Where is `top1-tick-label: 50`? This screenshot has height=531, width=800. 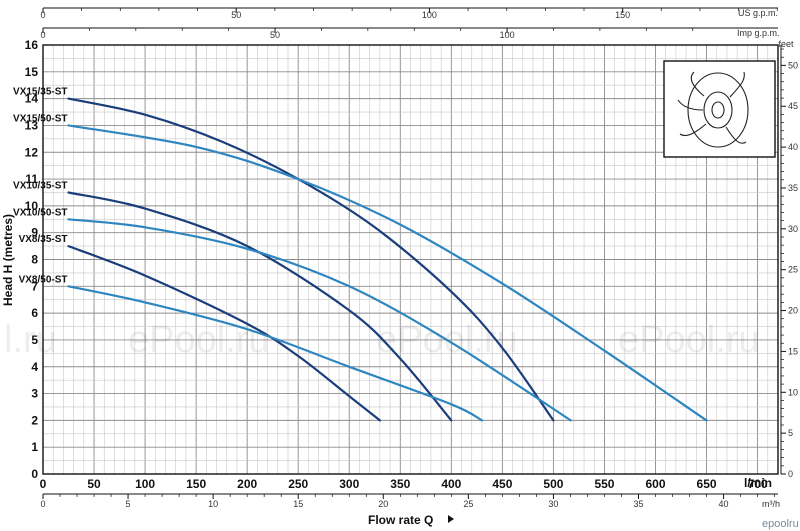
top1-tick-label: 50 is located at coordinates (236, 15).